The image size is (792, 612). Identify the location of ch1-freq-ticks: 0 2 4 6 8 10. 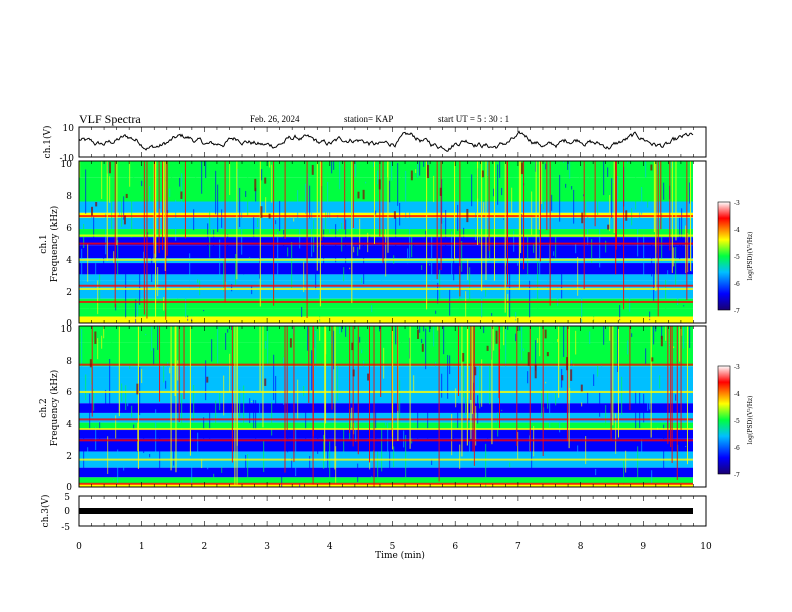
(67, 244).